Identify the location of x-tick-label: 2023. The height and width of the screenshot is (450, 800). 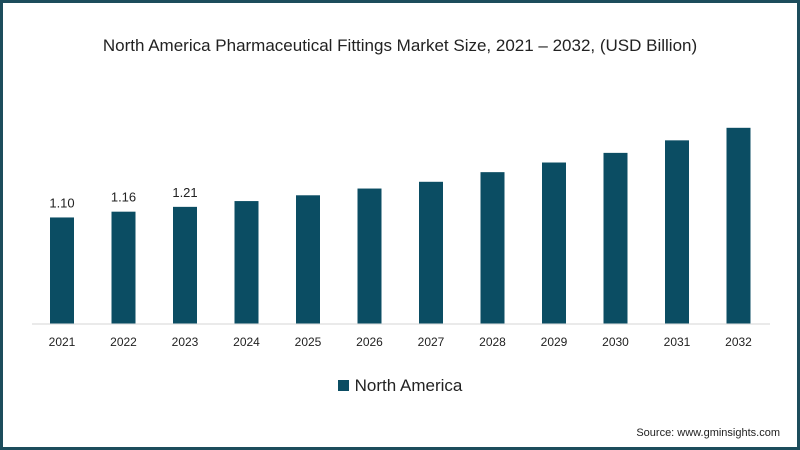
(185, 342).